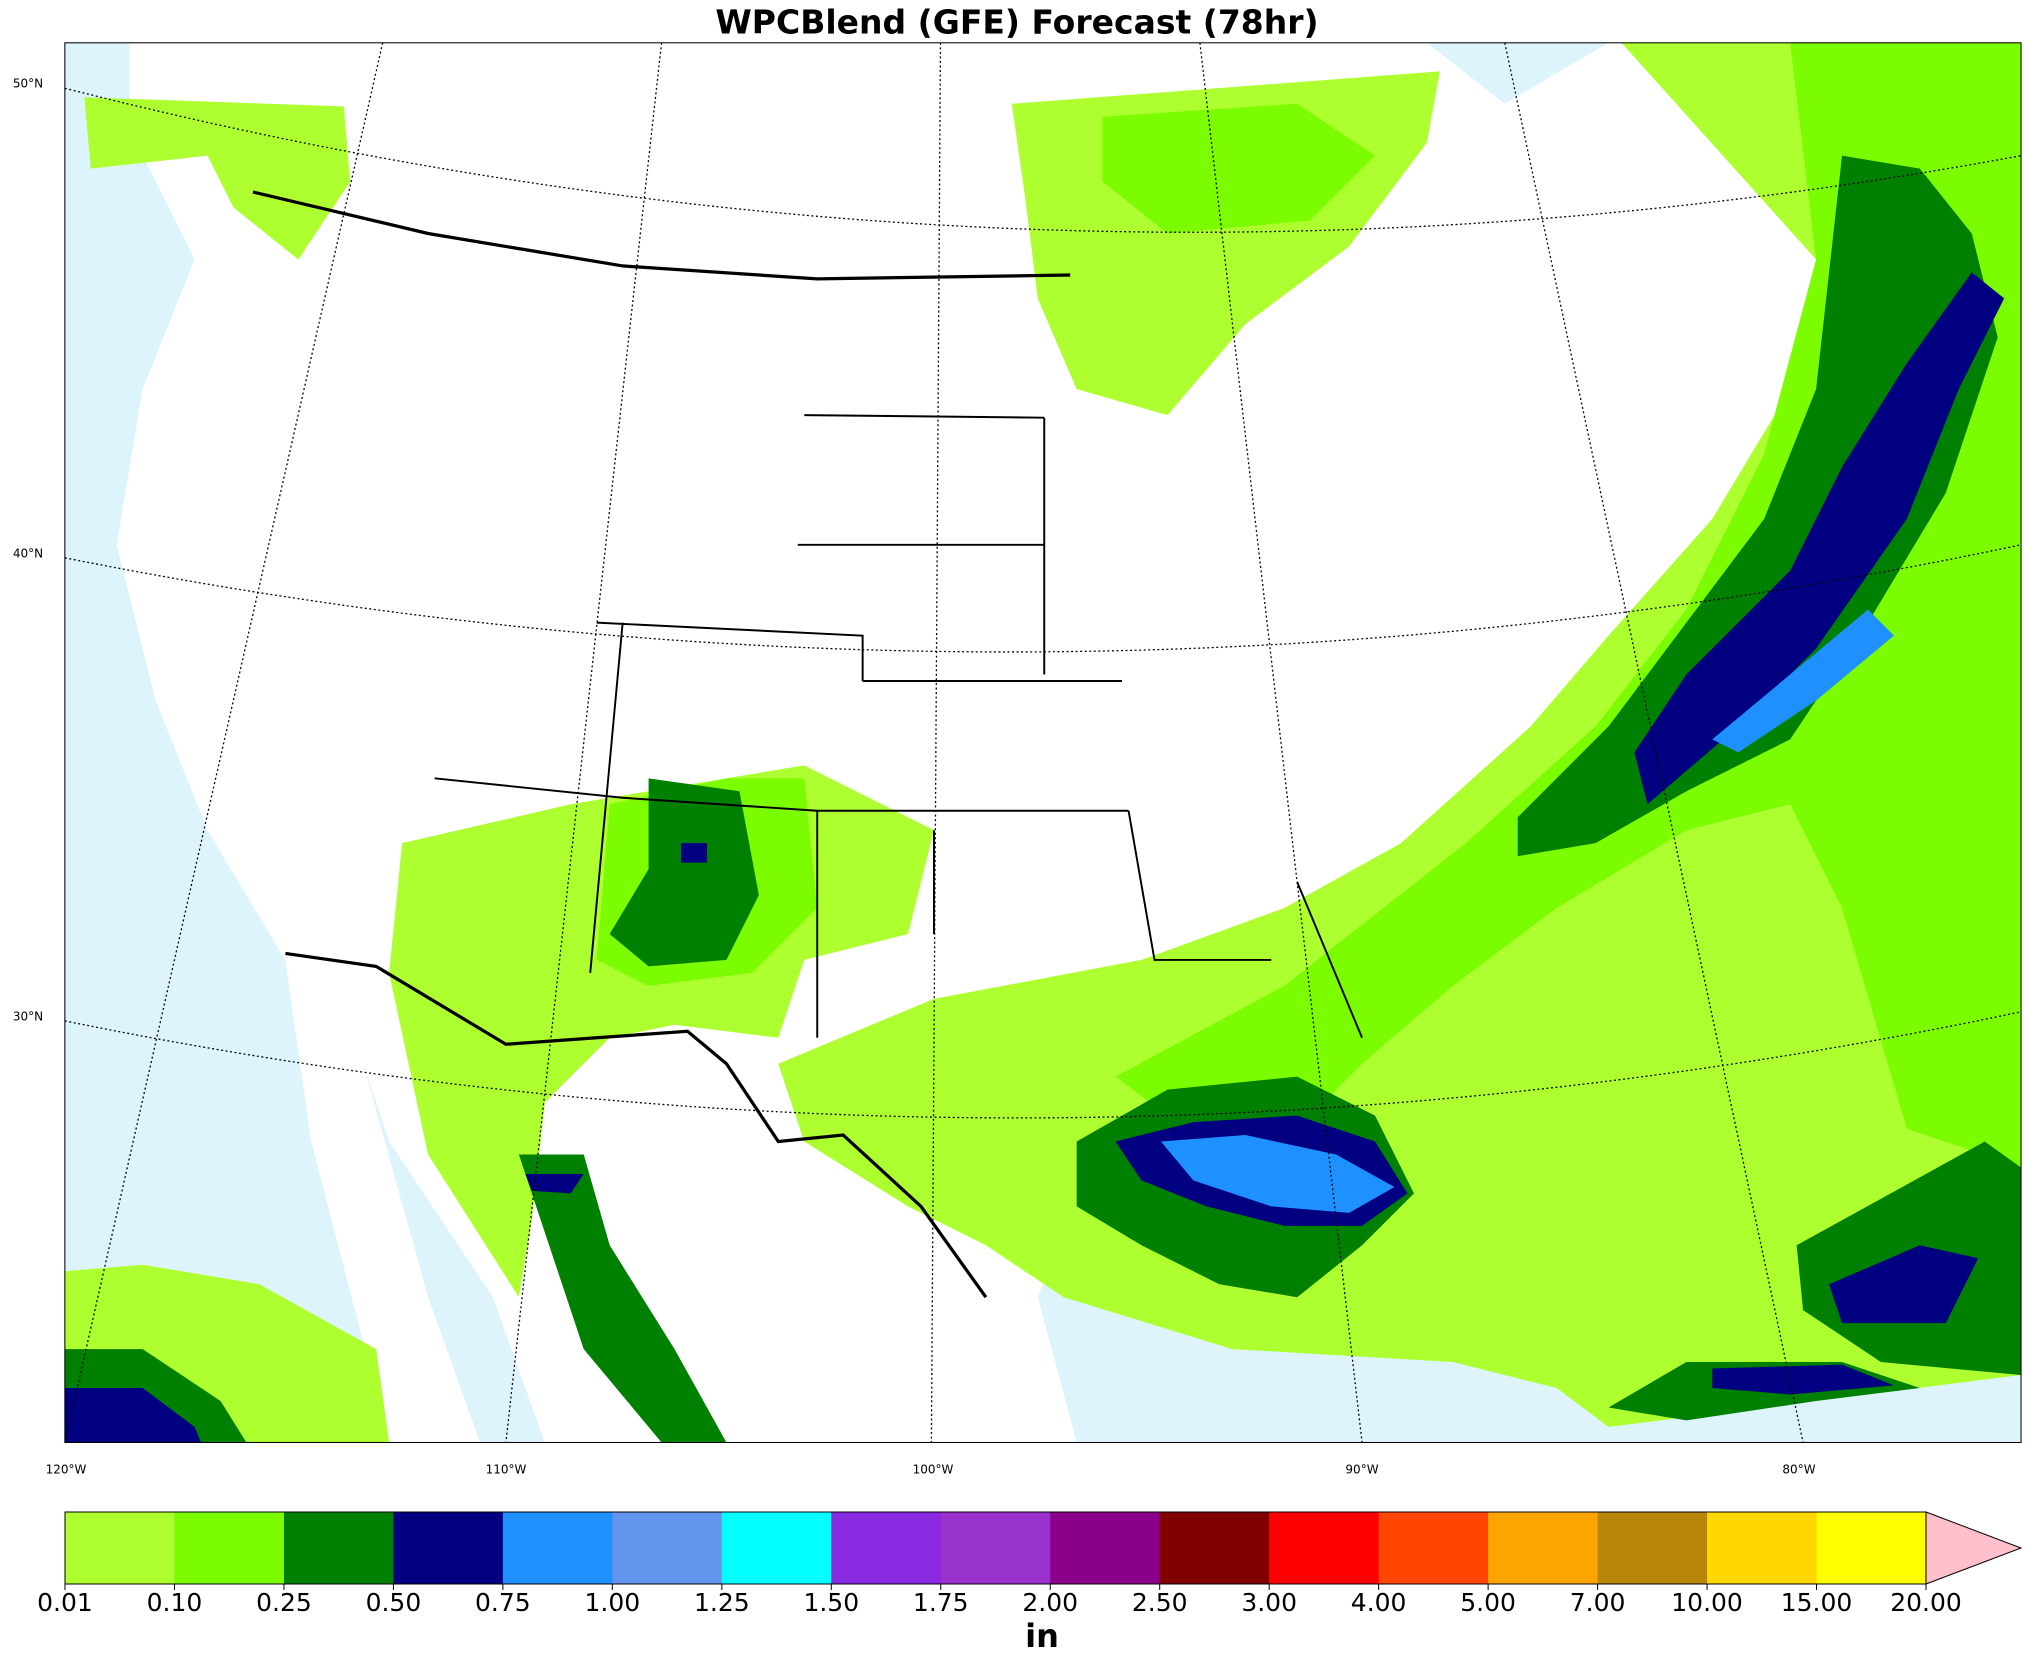  What do you see at coordinates (65, 1602) in the screenshot?
I see `colorbar-tick-label: 0.01` at bounding box center [65, 1602].